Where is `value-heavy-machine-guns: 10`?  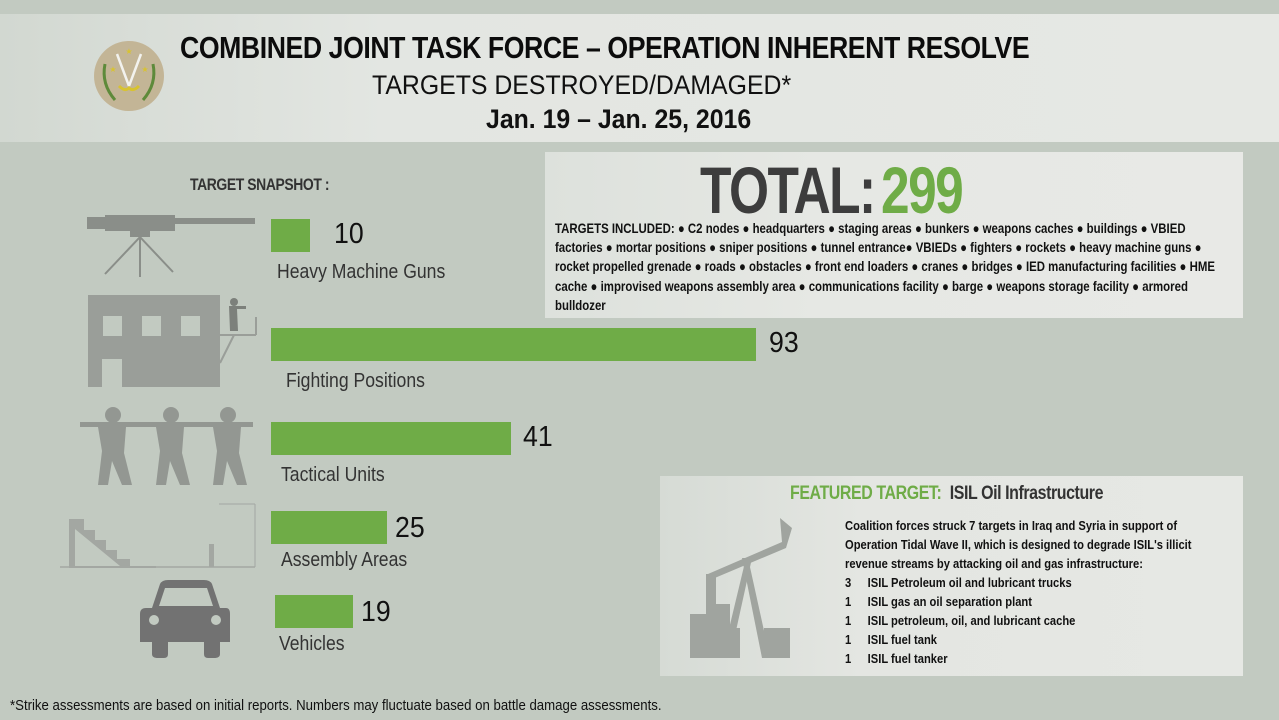
value-heavy-machine-guns: 10 is located at coordinates (349, 234).